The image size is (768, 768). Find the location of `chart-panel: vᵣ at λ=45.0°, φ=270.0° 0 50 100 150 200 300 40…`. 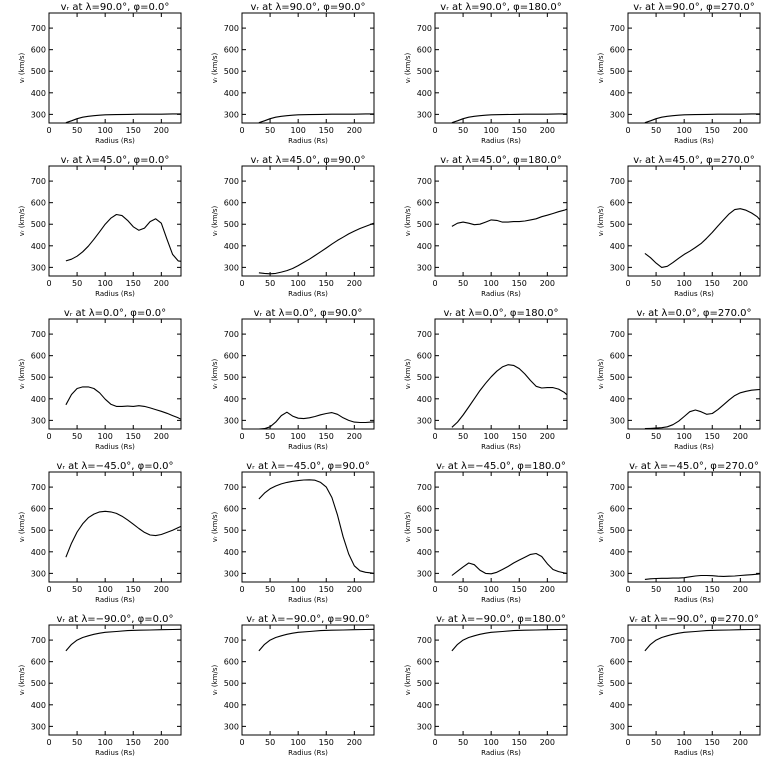

chart-panel: vᵣ at λ=45.0°, φ=270.0° 0 50 100 150 200 300 40… is located at coordinates (679, 226).